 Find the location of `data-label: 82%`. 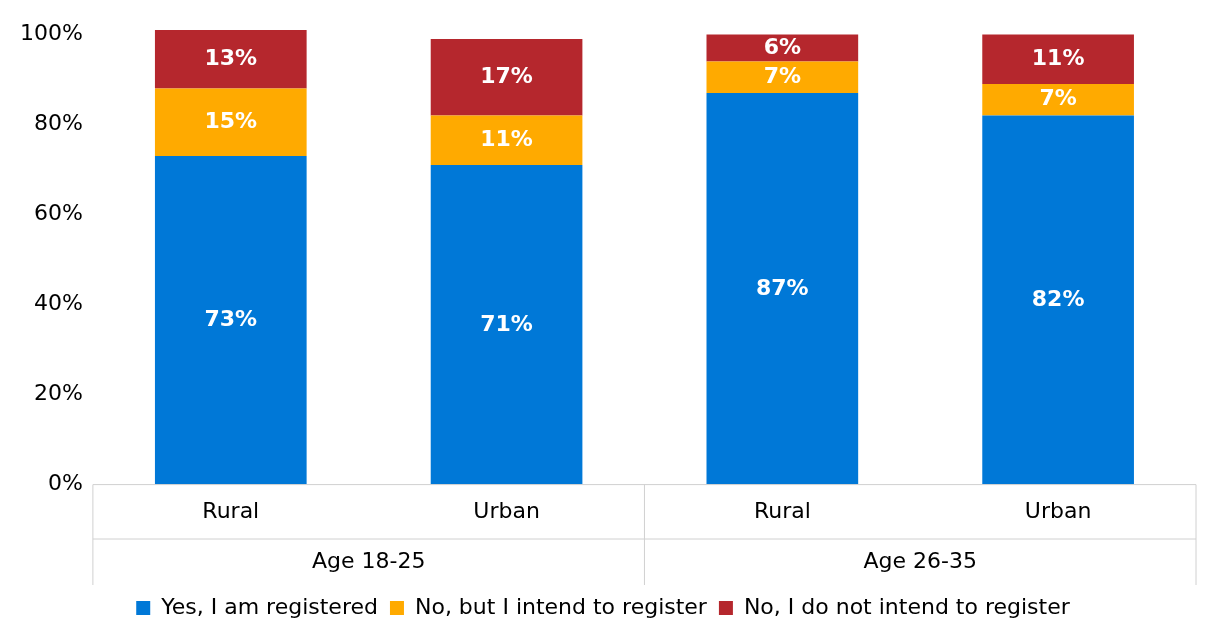

data-label: 82% is located at coordinates (1058, 298).